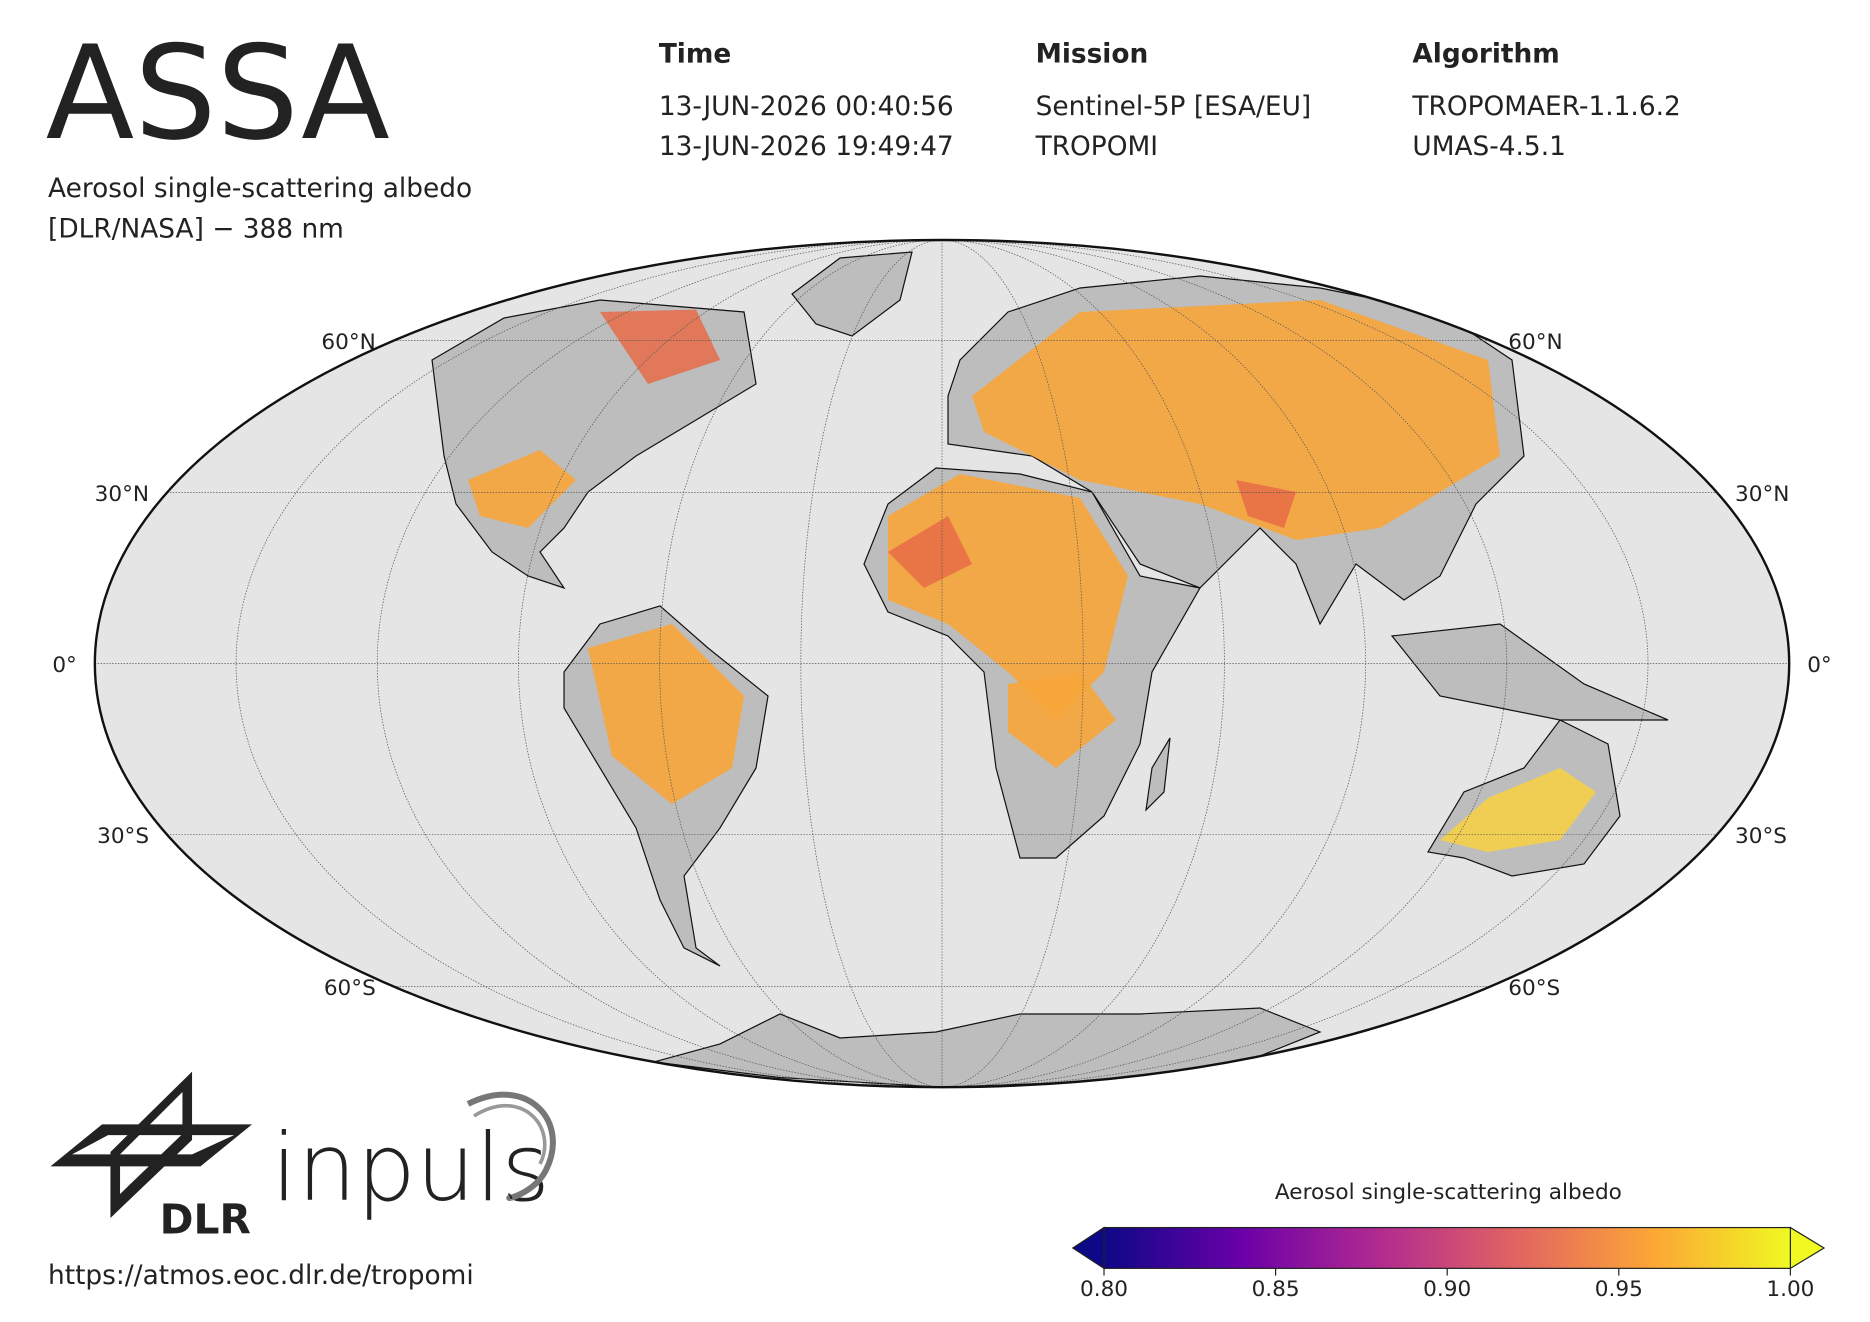 Image resolution: width=1870 pixels, height=1322 pixels. Describe the element at coordinates (218, 93) in the screenshot. I see `title: ASSA` at that location.